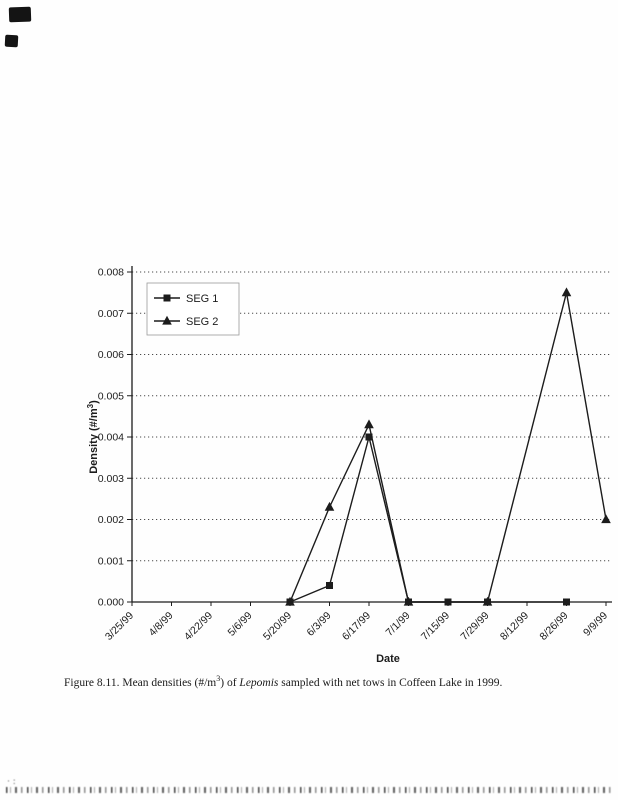  What do you see at coordinates (119, 626) in the screenshot?
I see `svg-text: 3/25/99` at bounding box center [119, 626].